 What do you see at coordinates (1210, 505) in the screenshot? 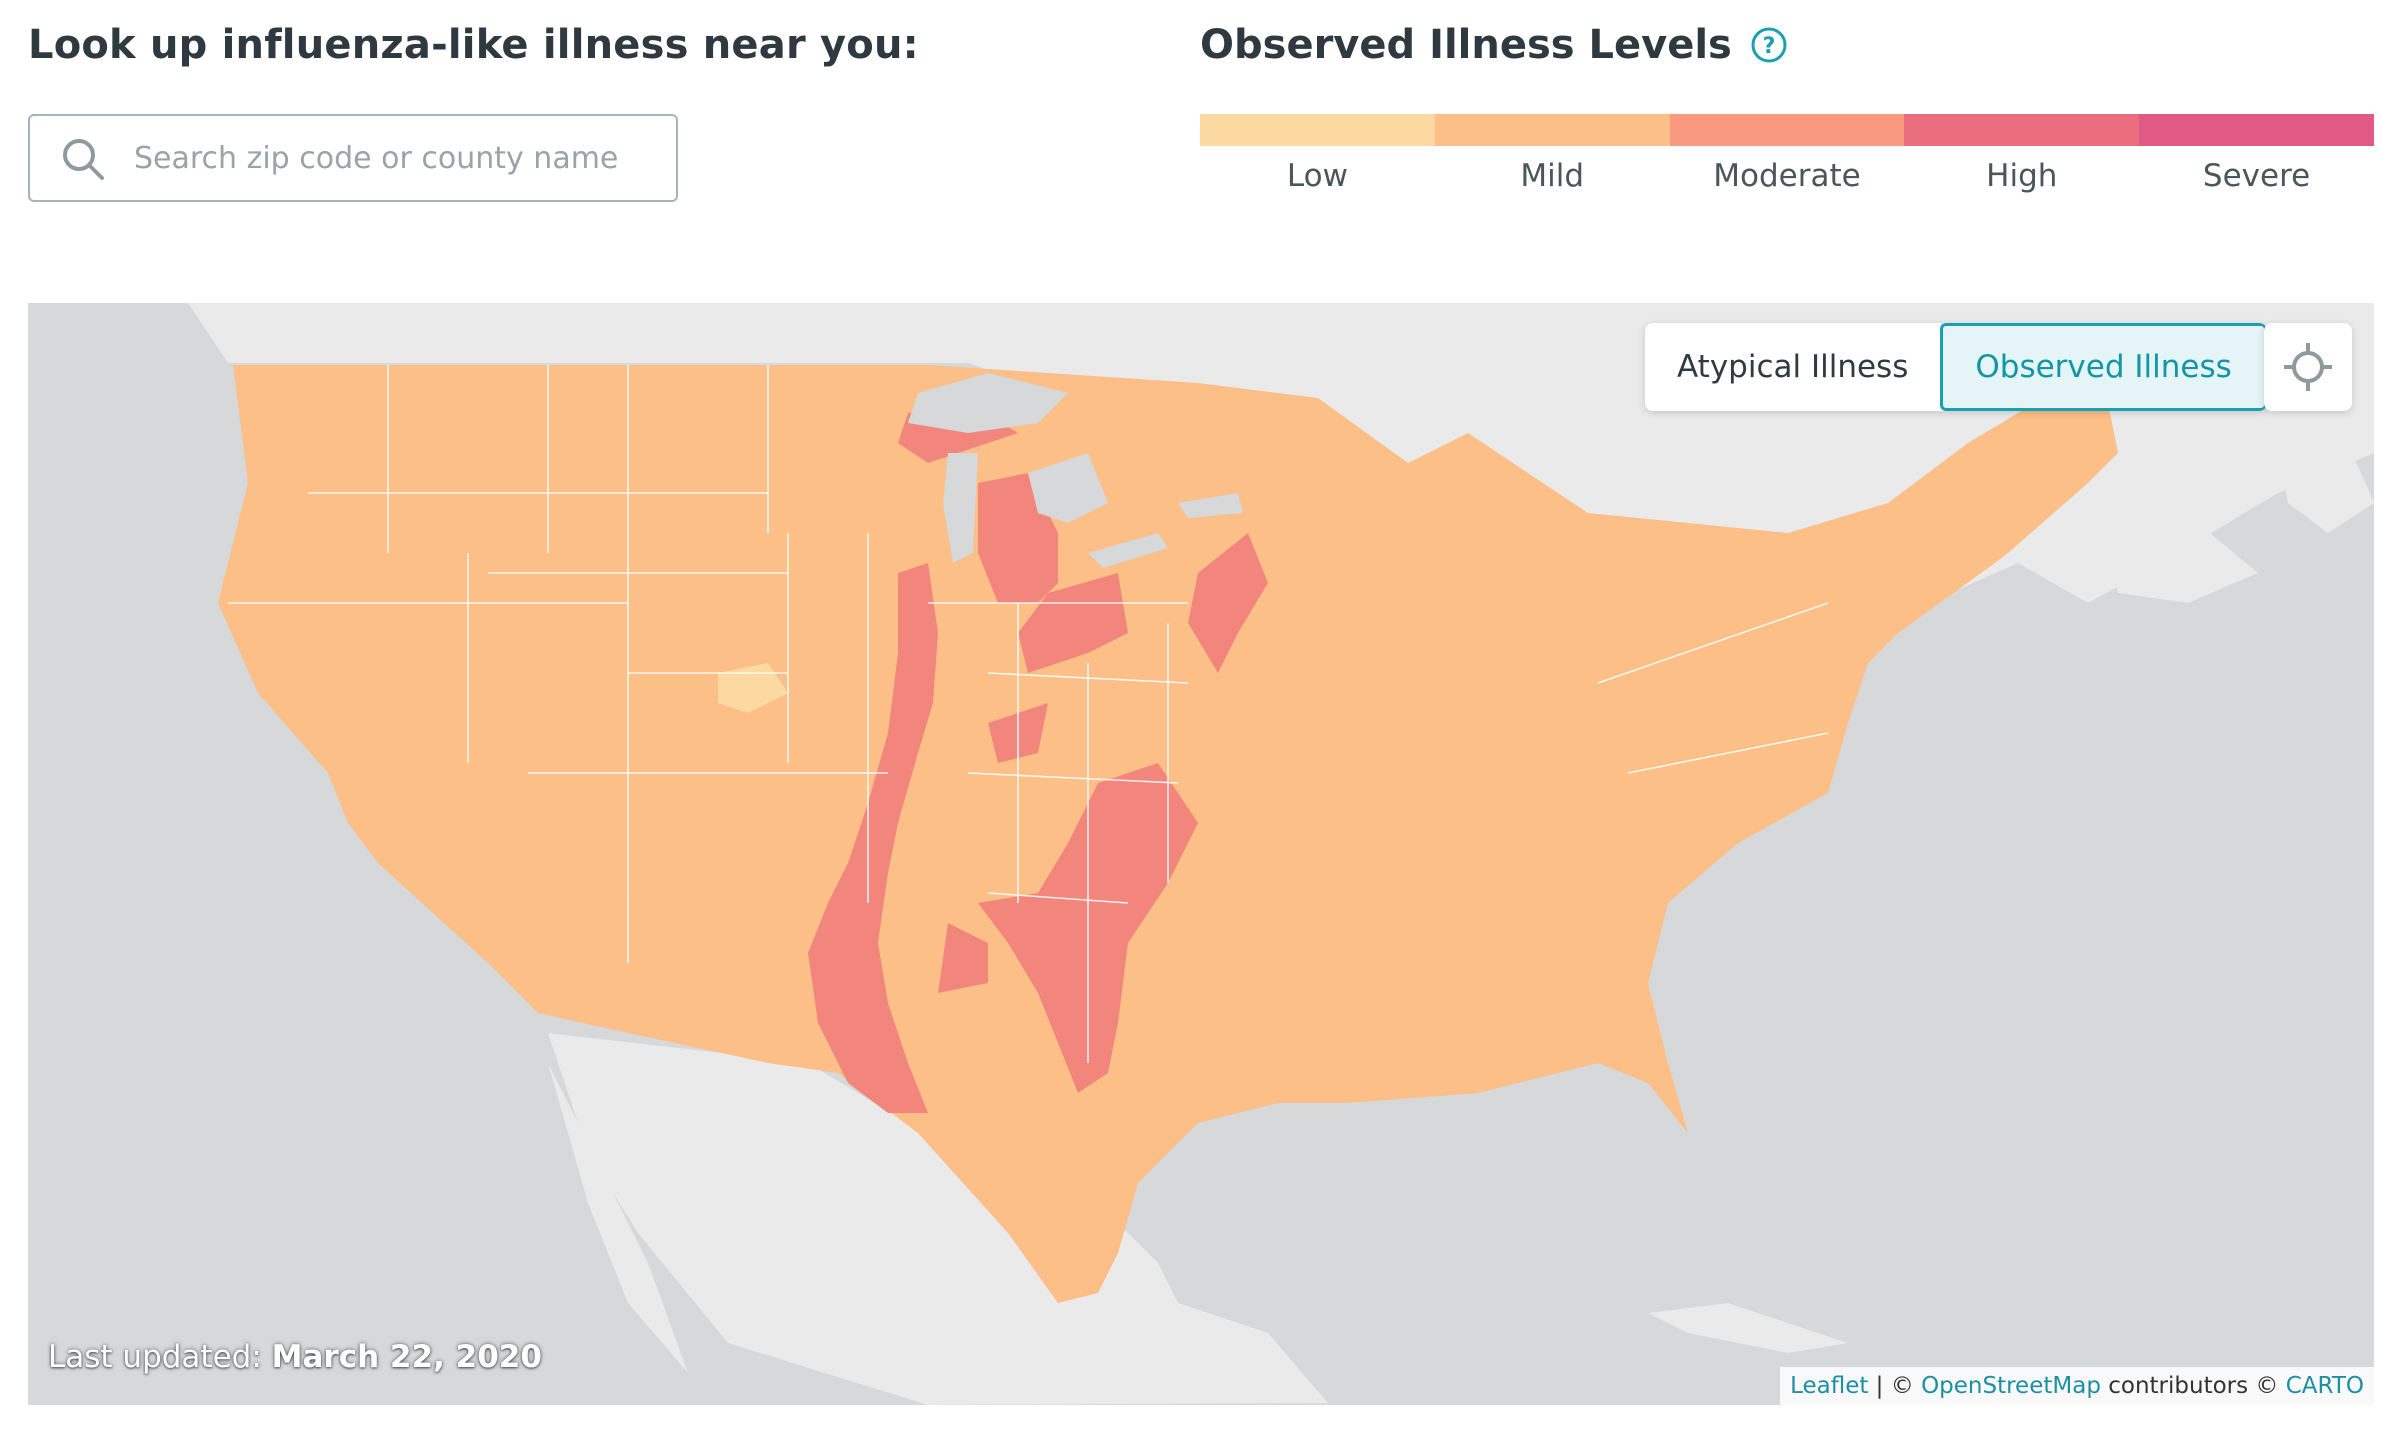
I see `lake-ontario` at bounding box center [1210, 505].